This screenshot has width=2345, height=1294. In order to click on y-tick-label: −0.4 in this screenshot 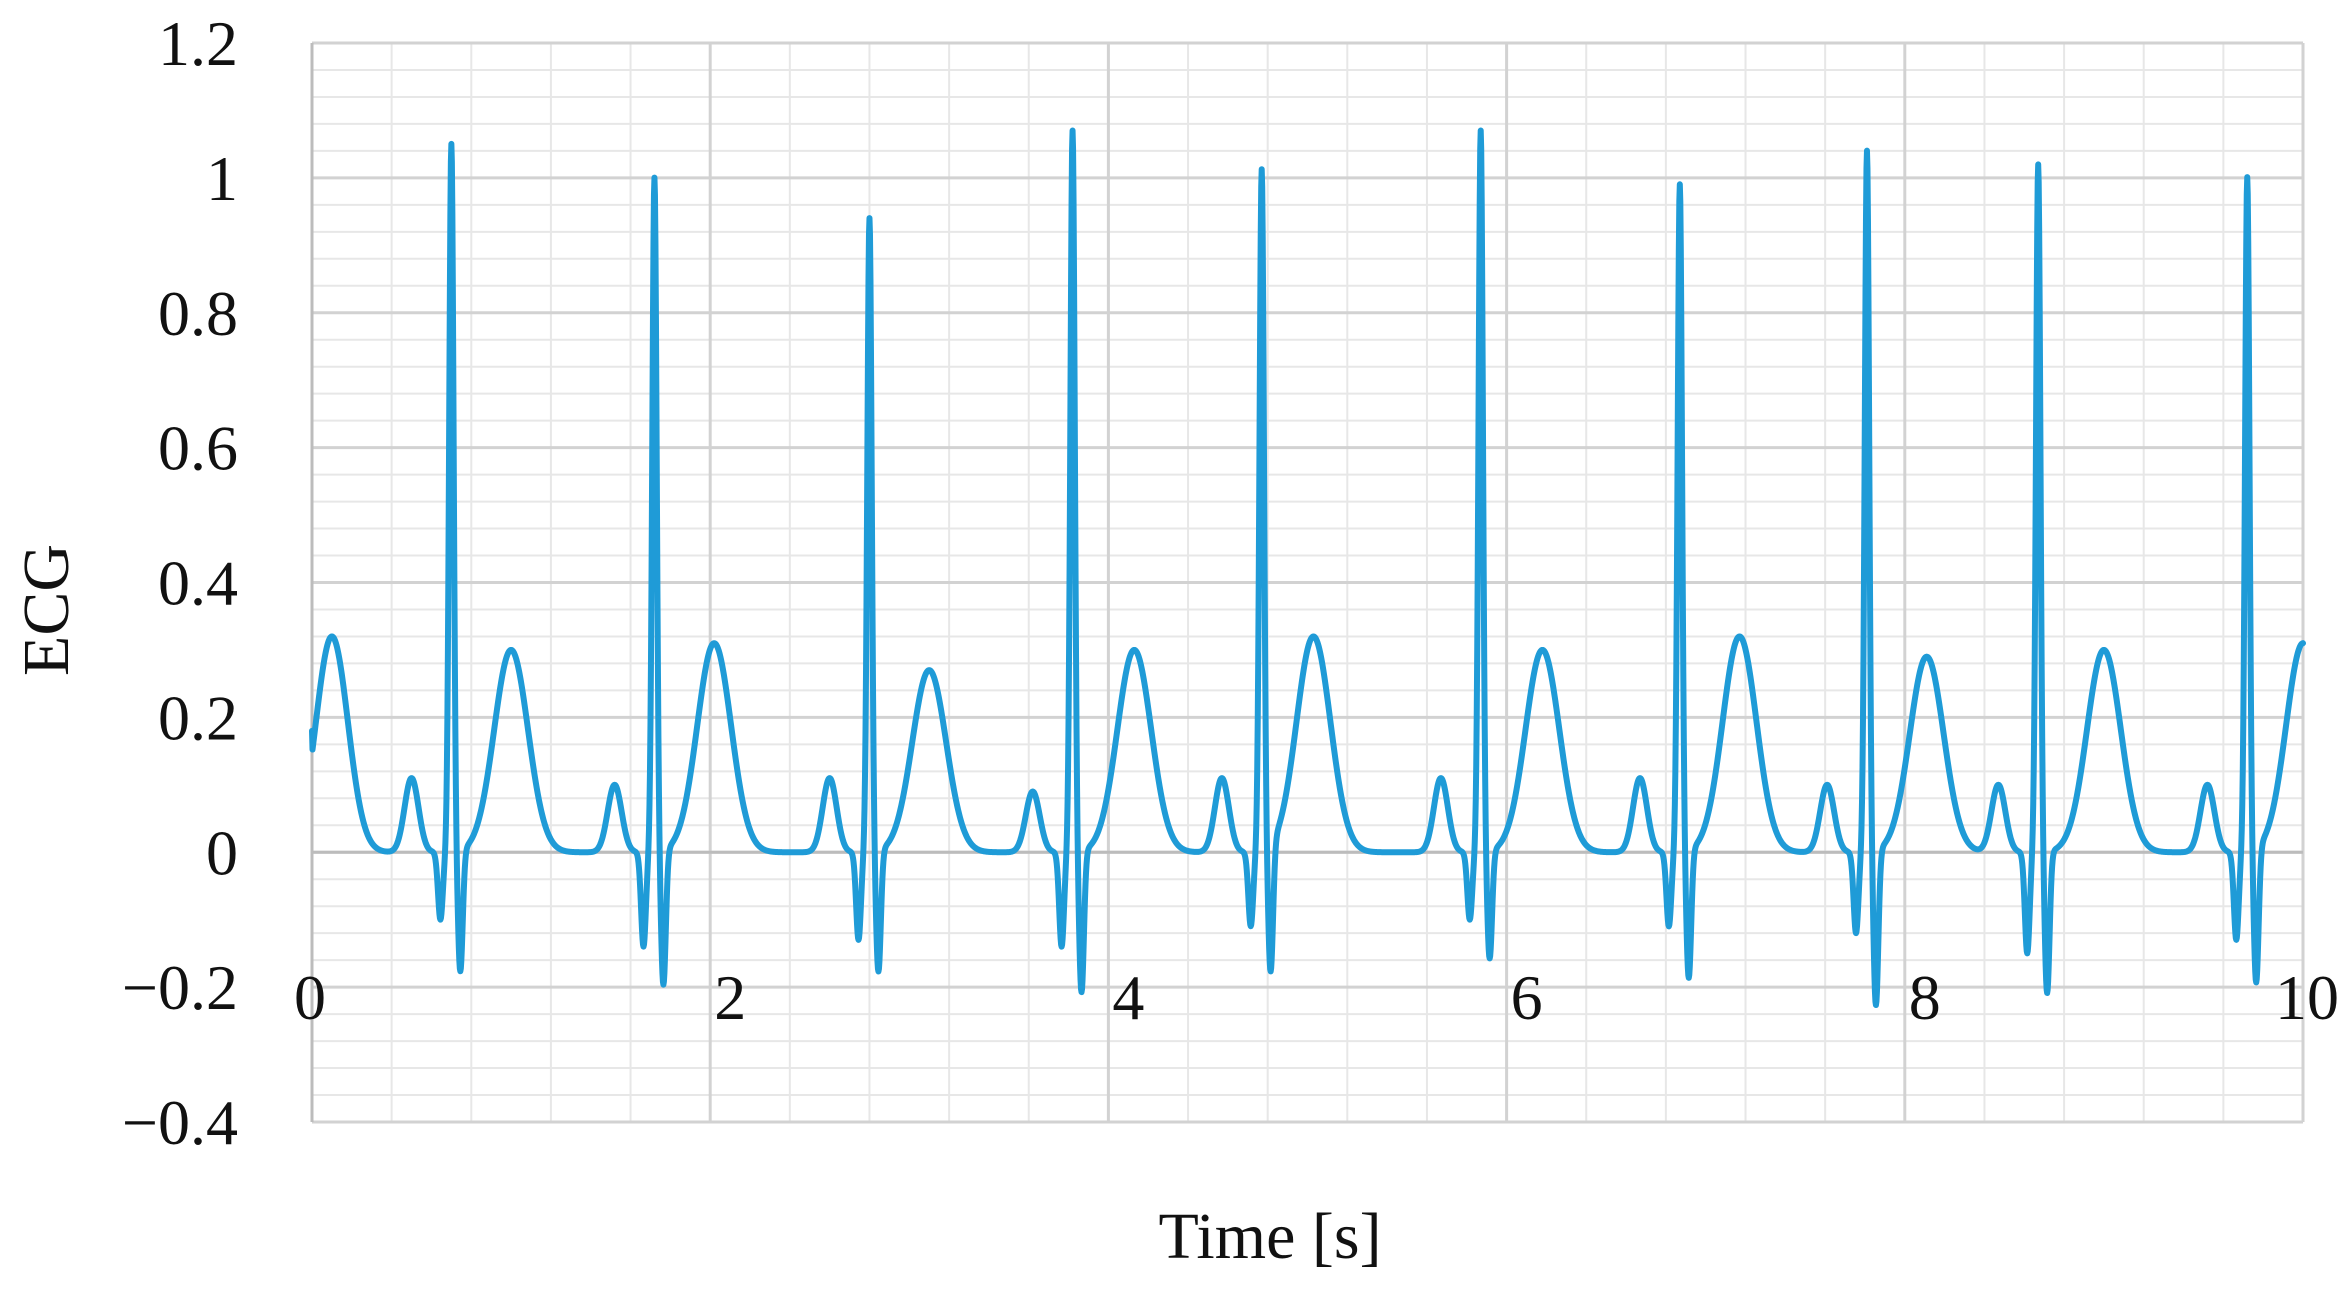, I will do `click(180, 1122)`.